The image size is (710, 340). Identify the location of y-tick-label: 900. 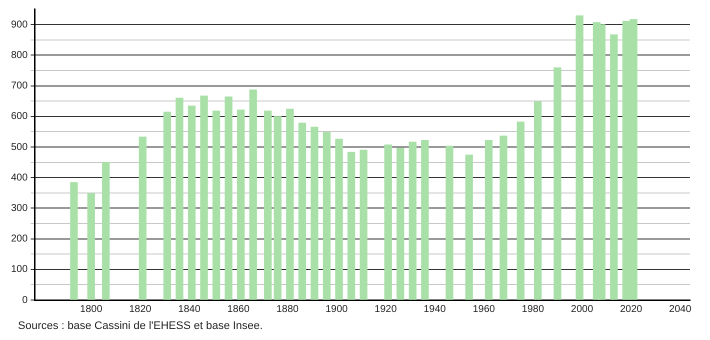
(19, 24).